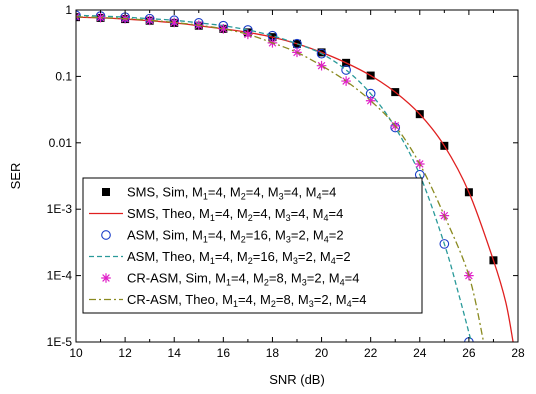 Image resolution: width=536 pixels, height=394 pixels. Describe the element at coordinates (165, 192) in the screenshot. I see `legend-label-part: SMS, Sim, M` at that location.